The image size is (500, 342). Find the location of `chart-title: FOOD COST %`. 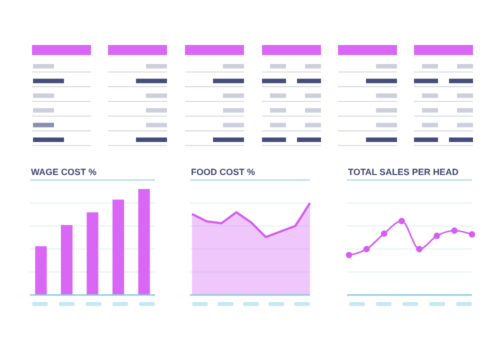

chart-title: FOOD COST % is located at coordinates (223, 172).